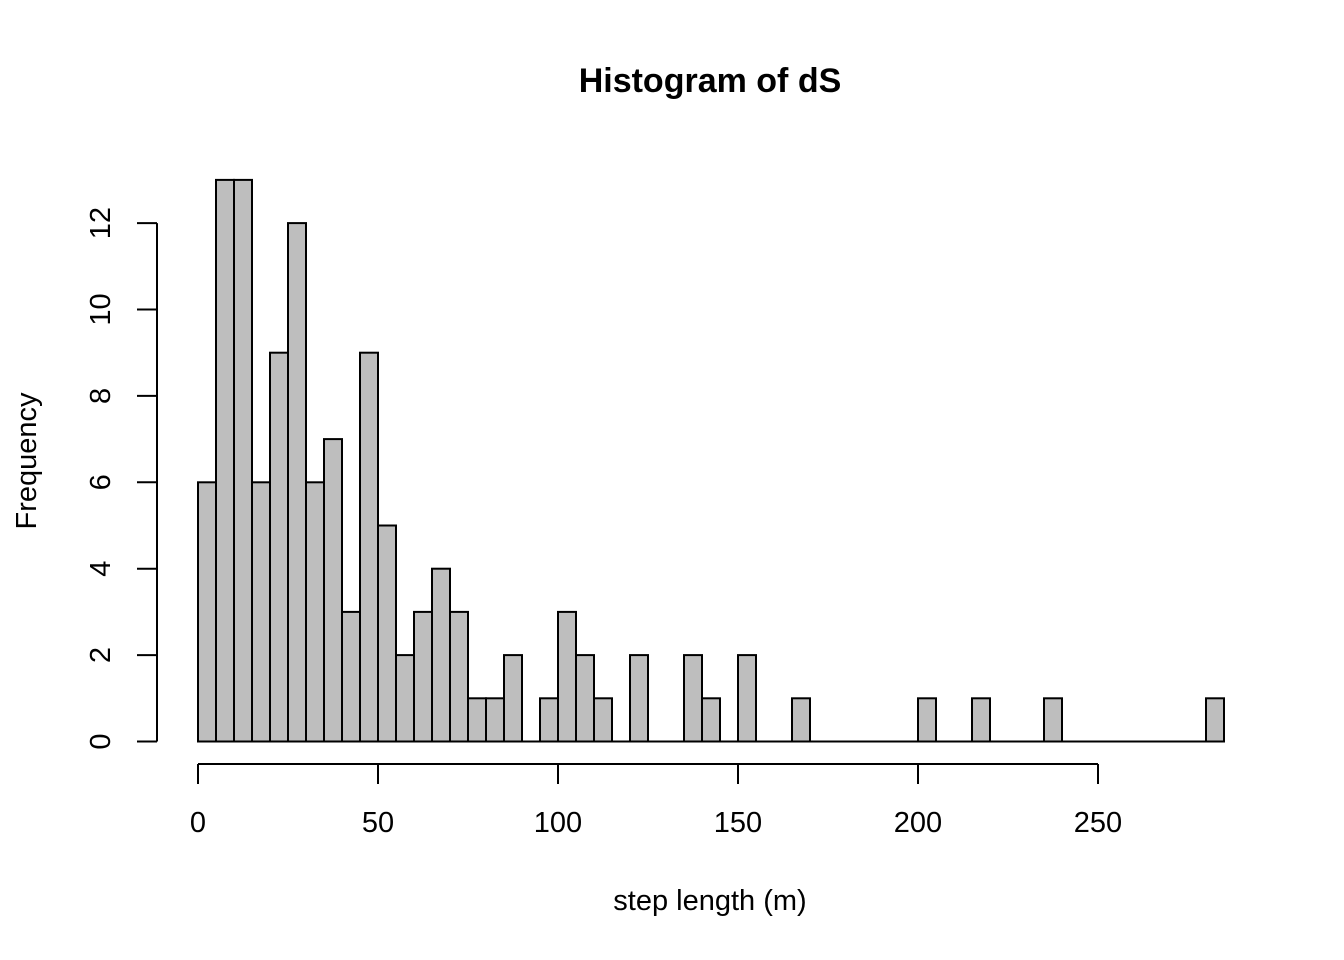  What do you see at coordinates (101, 569) in the screenshot?
I see `y-tick-label: 4` at bounding box center [101, 569].